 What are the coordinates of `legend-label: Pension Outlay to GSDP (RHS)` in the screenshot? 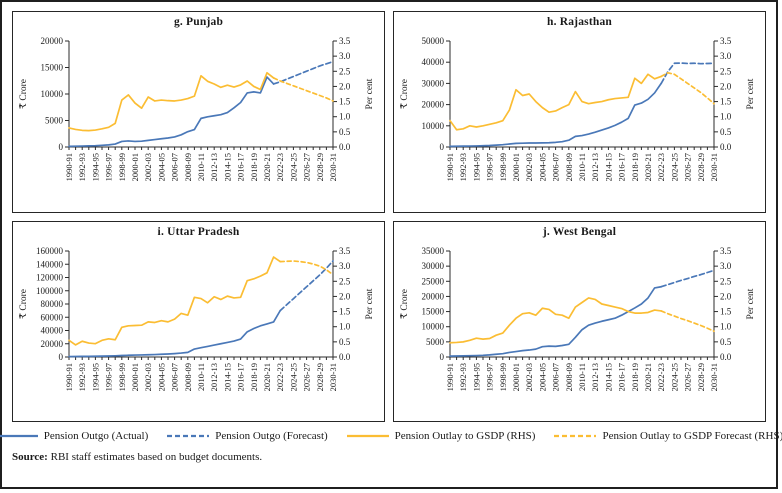 It's located at (465, 436).